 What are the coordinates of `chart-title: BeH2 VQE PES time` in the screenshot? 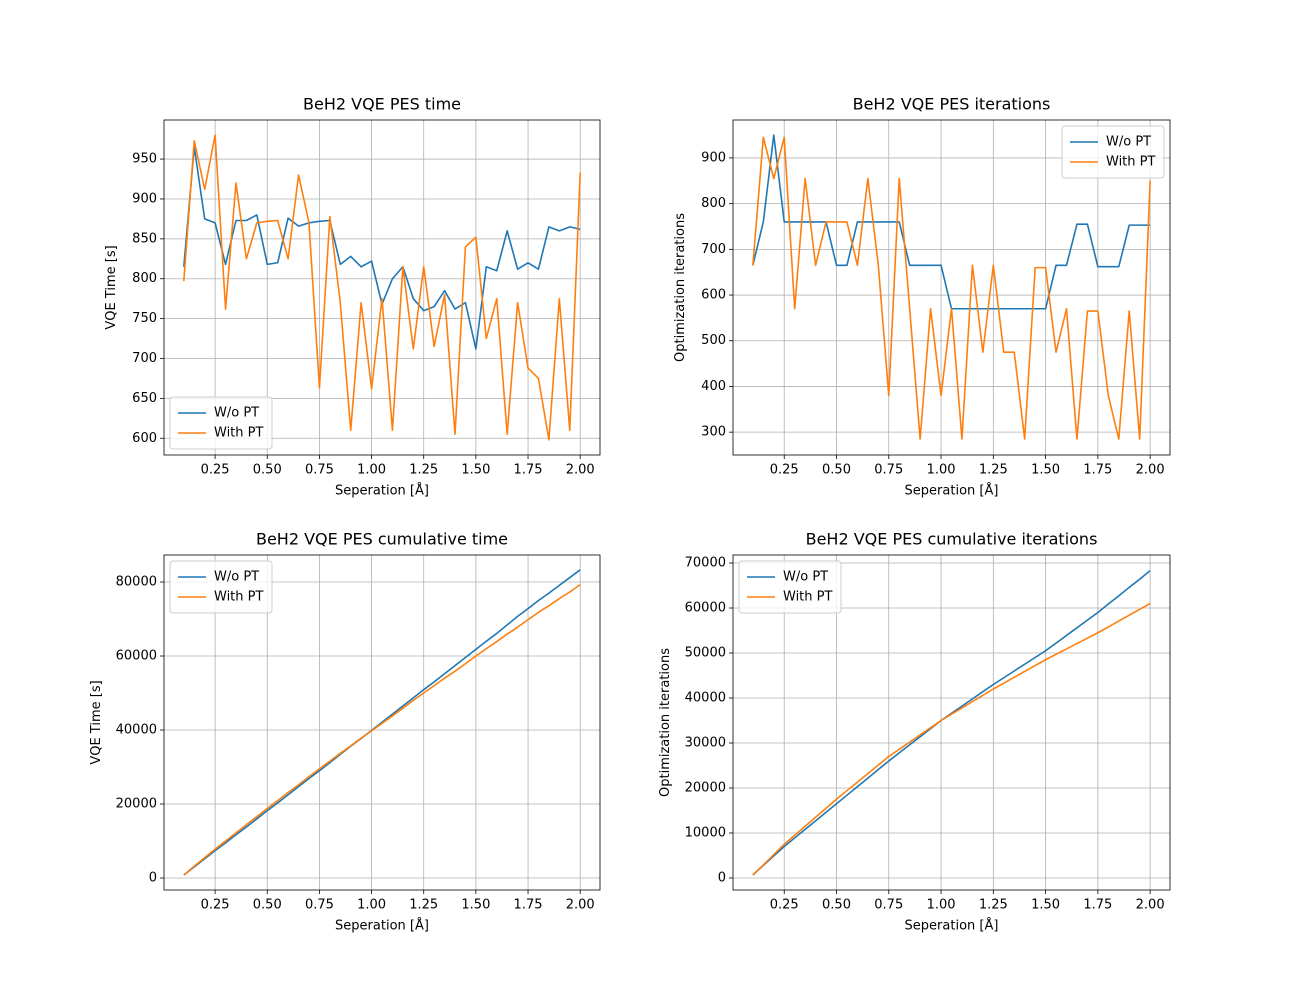 It's located at (382, 104).